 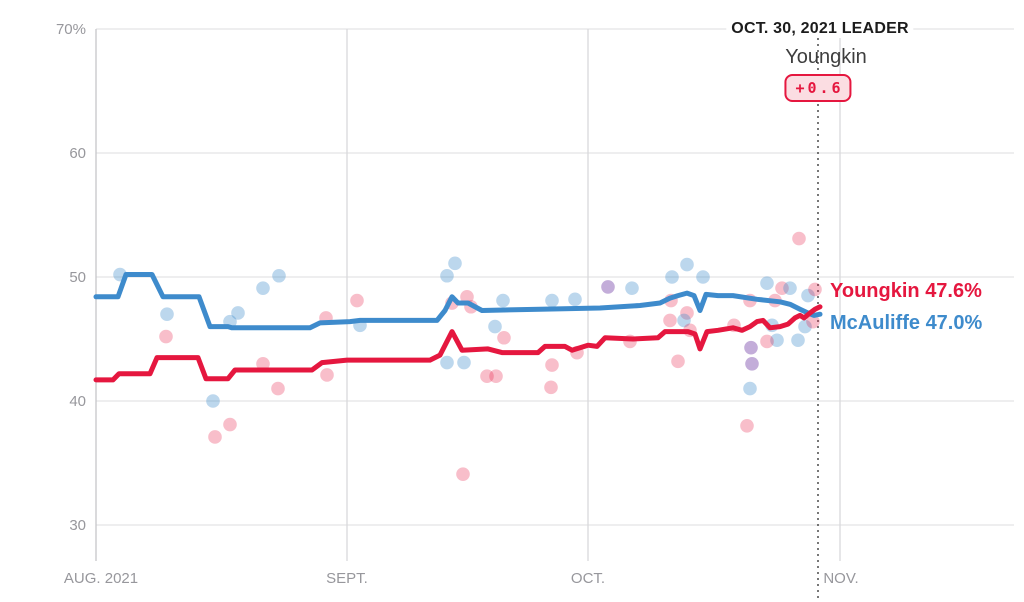 What do you see at coordinates (826, 57) in the screenshot?
I see `leader-name: Youngkin` at bounding box center [826, 57].